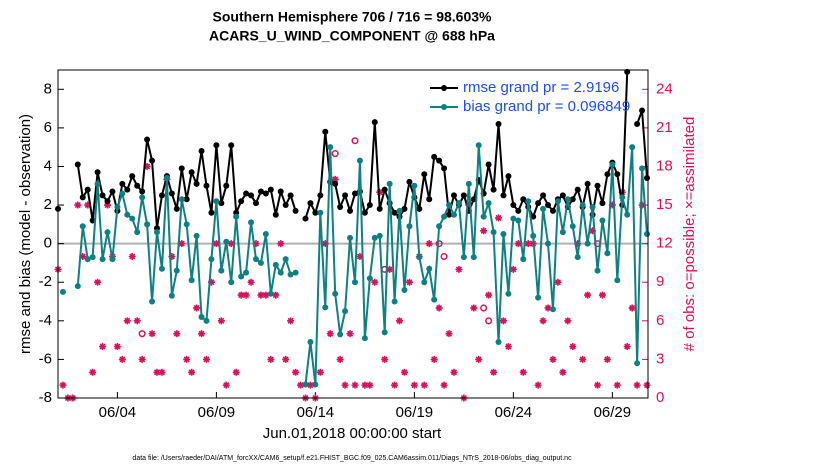  Describe the element at coordinates (45, 281) in the screenshot. I see `y-tick-label: -2` at that location.